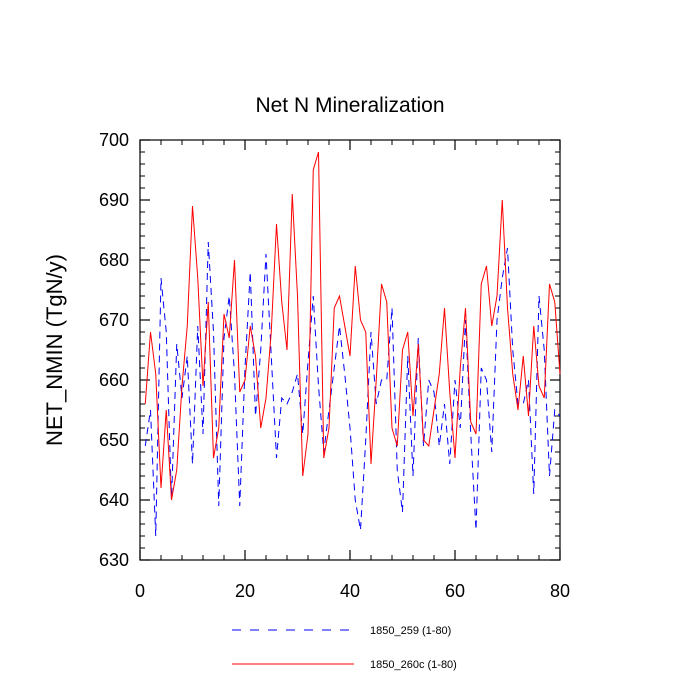 Image resolution: width=700 pixels, height=700 pixels. I want to click on y-tick-label: 630, so click(114, 560).